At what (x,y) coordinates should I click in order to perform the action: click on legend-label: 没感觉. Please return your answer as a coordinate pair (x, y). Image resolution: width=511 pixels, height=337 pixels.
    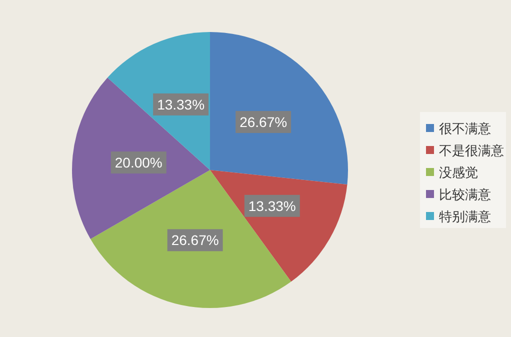
    Looking at the image, I should click on (458, 172).